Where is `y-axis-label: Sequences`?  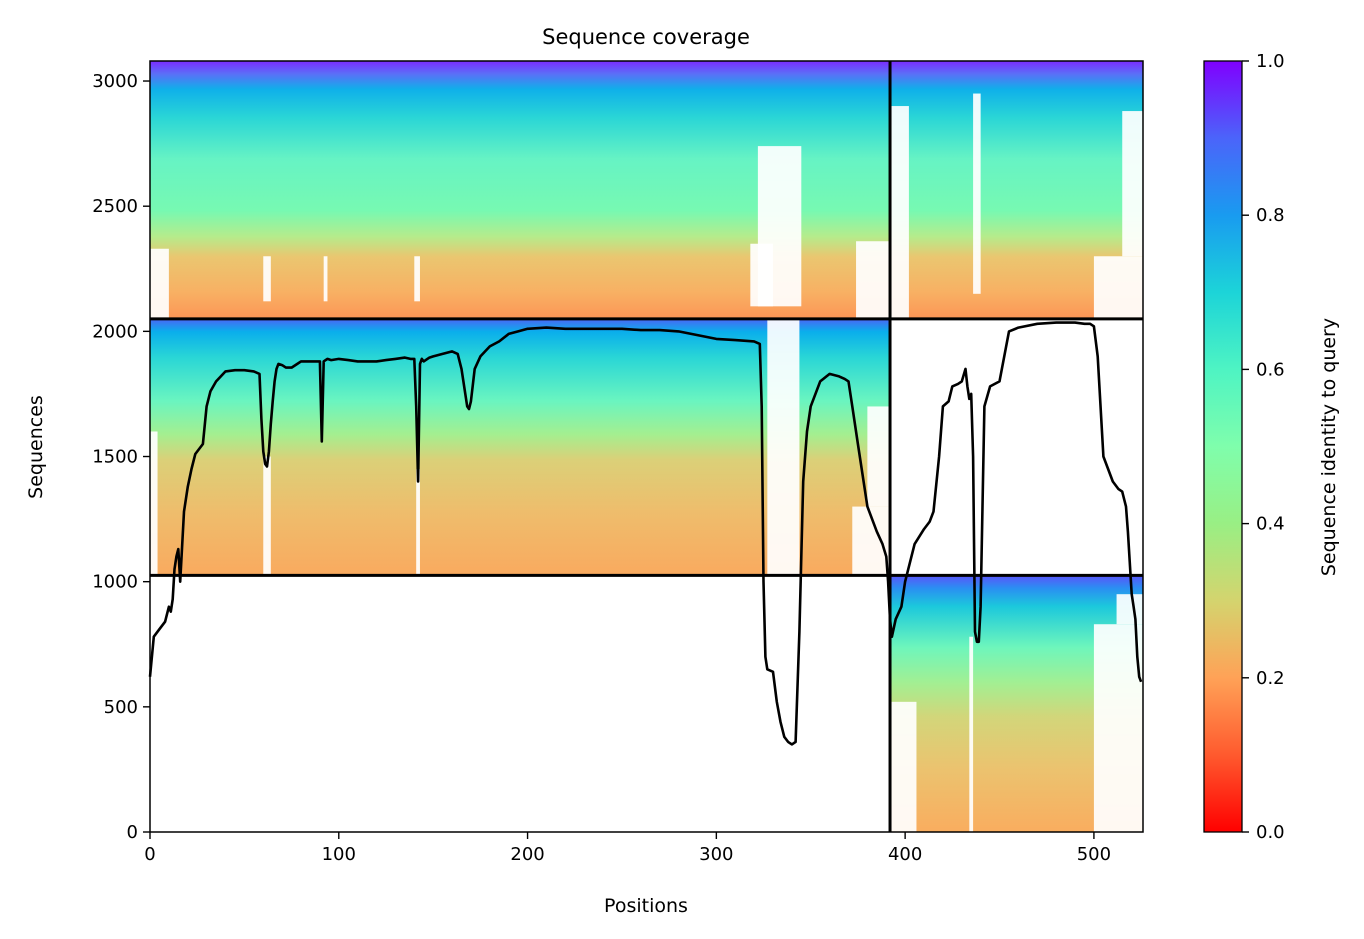 y-axis-label: Sequences is located at coordinates (36, 447).